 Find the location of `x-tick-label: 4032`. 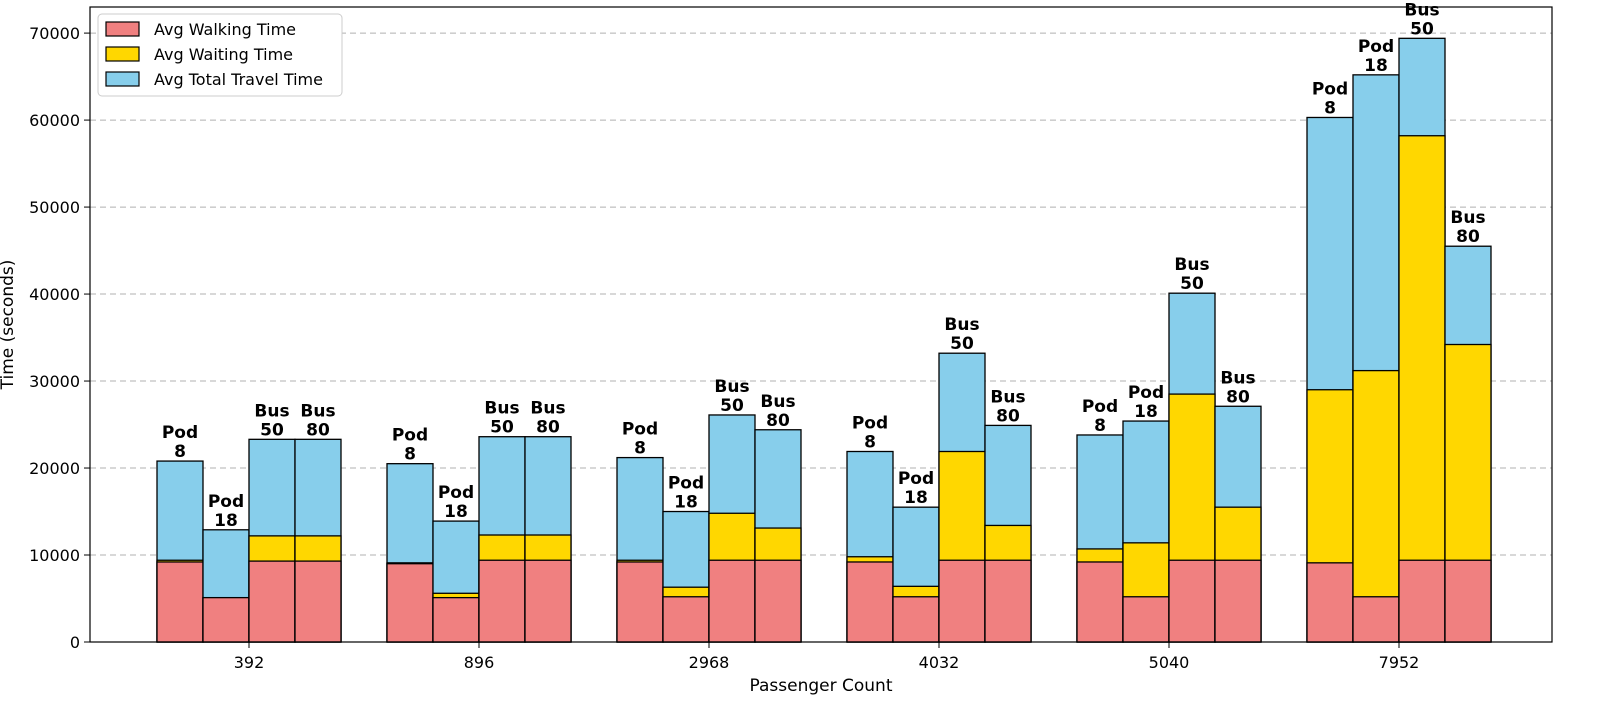

x-tick-label: 4032 is located at coordinates (939, 662).